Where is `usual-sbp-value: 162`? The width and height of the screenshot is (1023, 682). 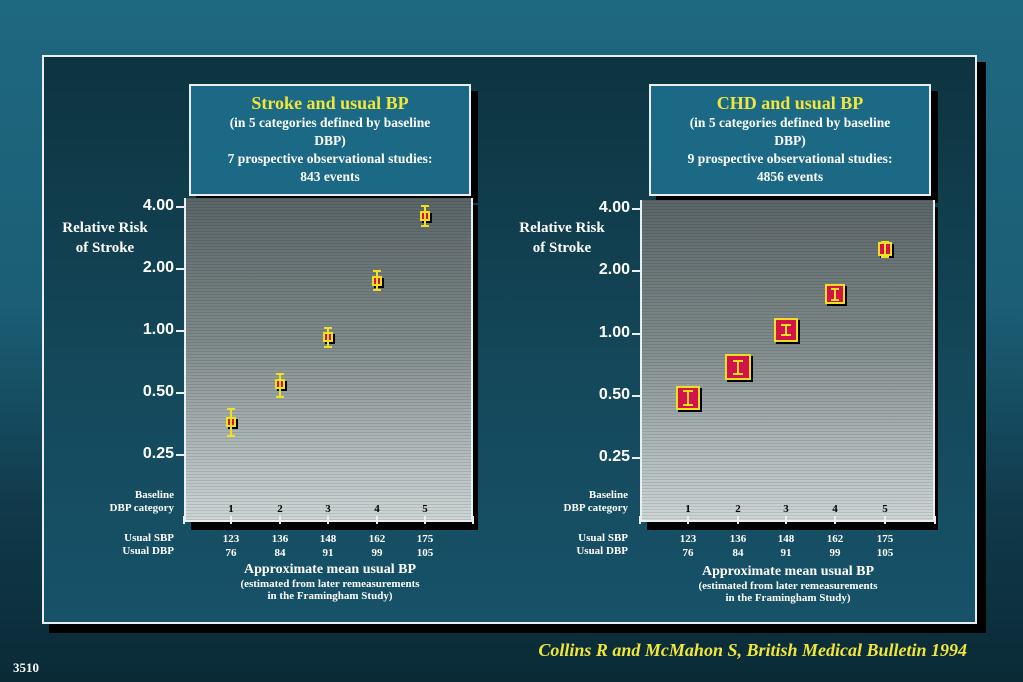
usual-sbp-value: 162 is located at coordinates (835, 539).